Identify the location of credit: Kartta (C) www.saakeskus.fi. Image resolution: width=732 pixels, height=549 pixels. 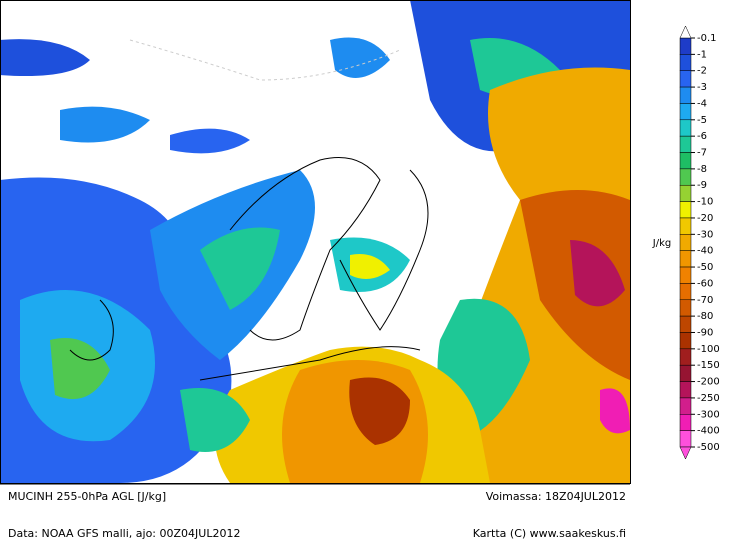
(549, 533).